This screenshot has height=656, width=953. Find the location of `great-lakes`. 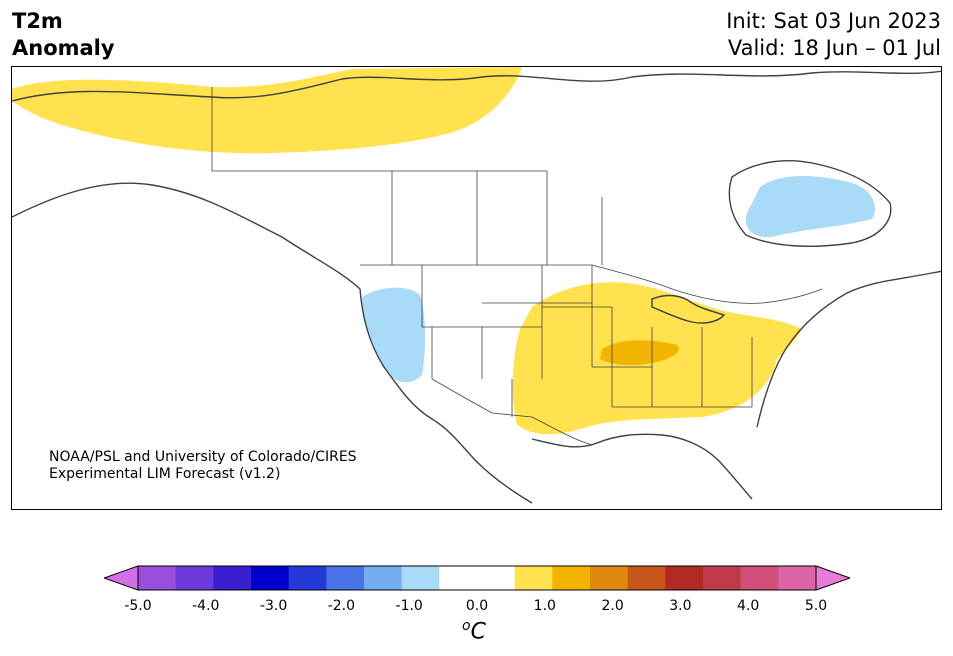

great-lakes is located at coordinates (688, 309).